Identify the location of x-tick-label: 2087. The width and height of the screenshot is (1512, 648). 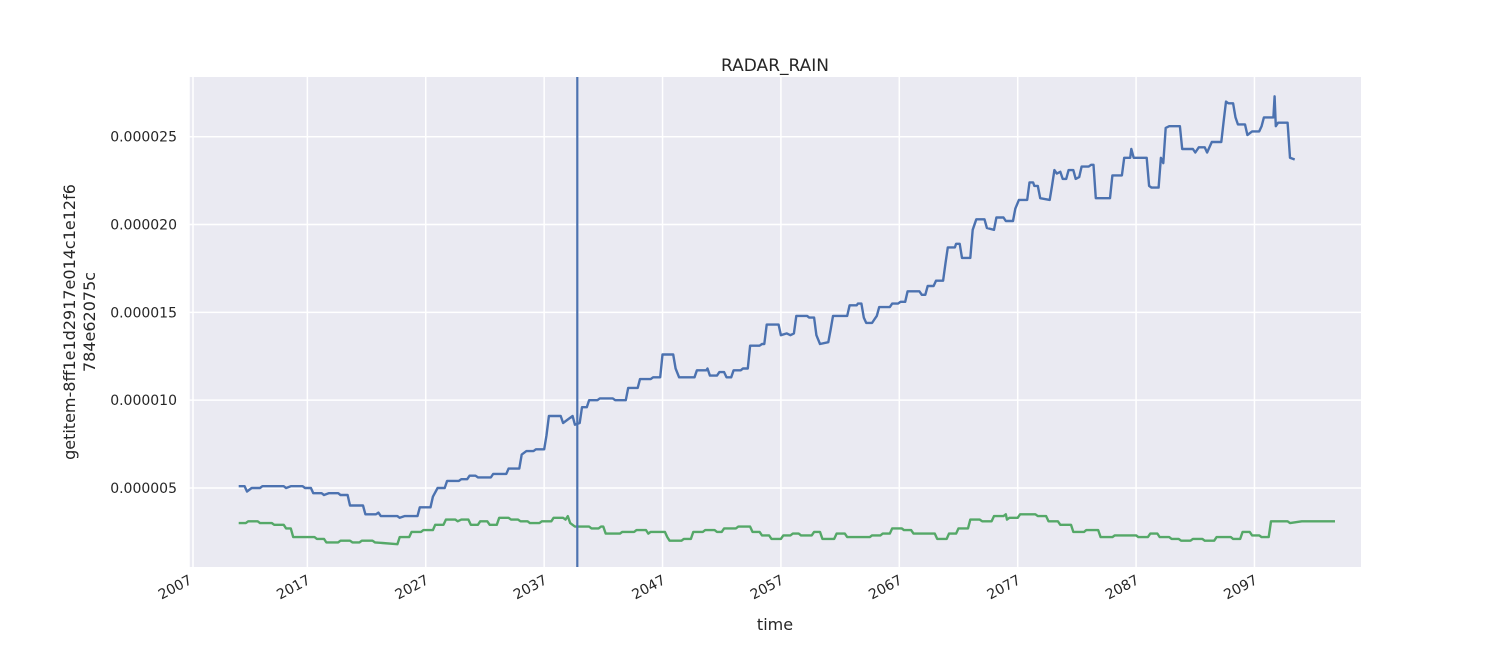
(1122, 587).